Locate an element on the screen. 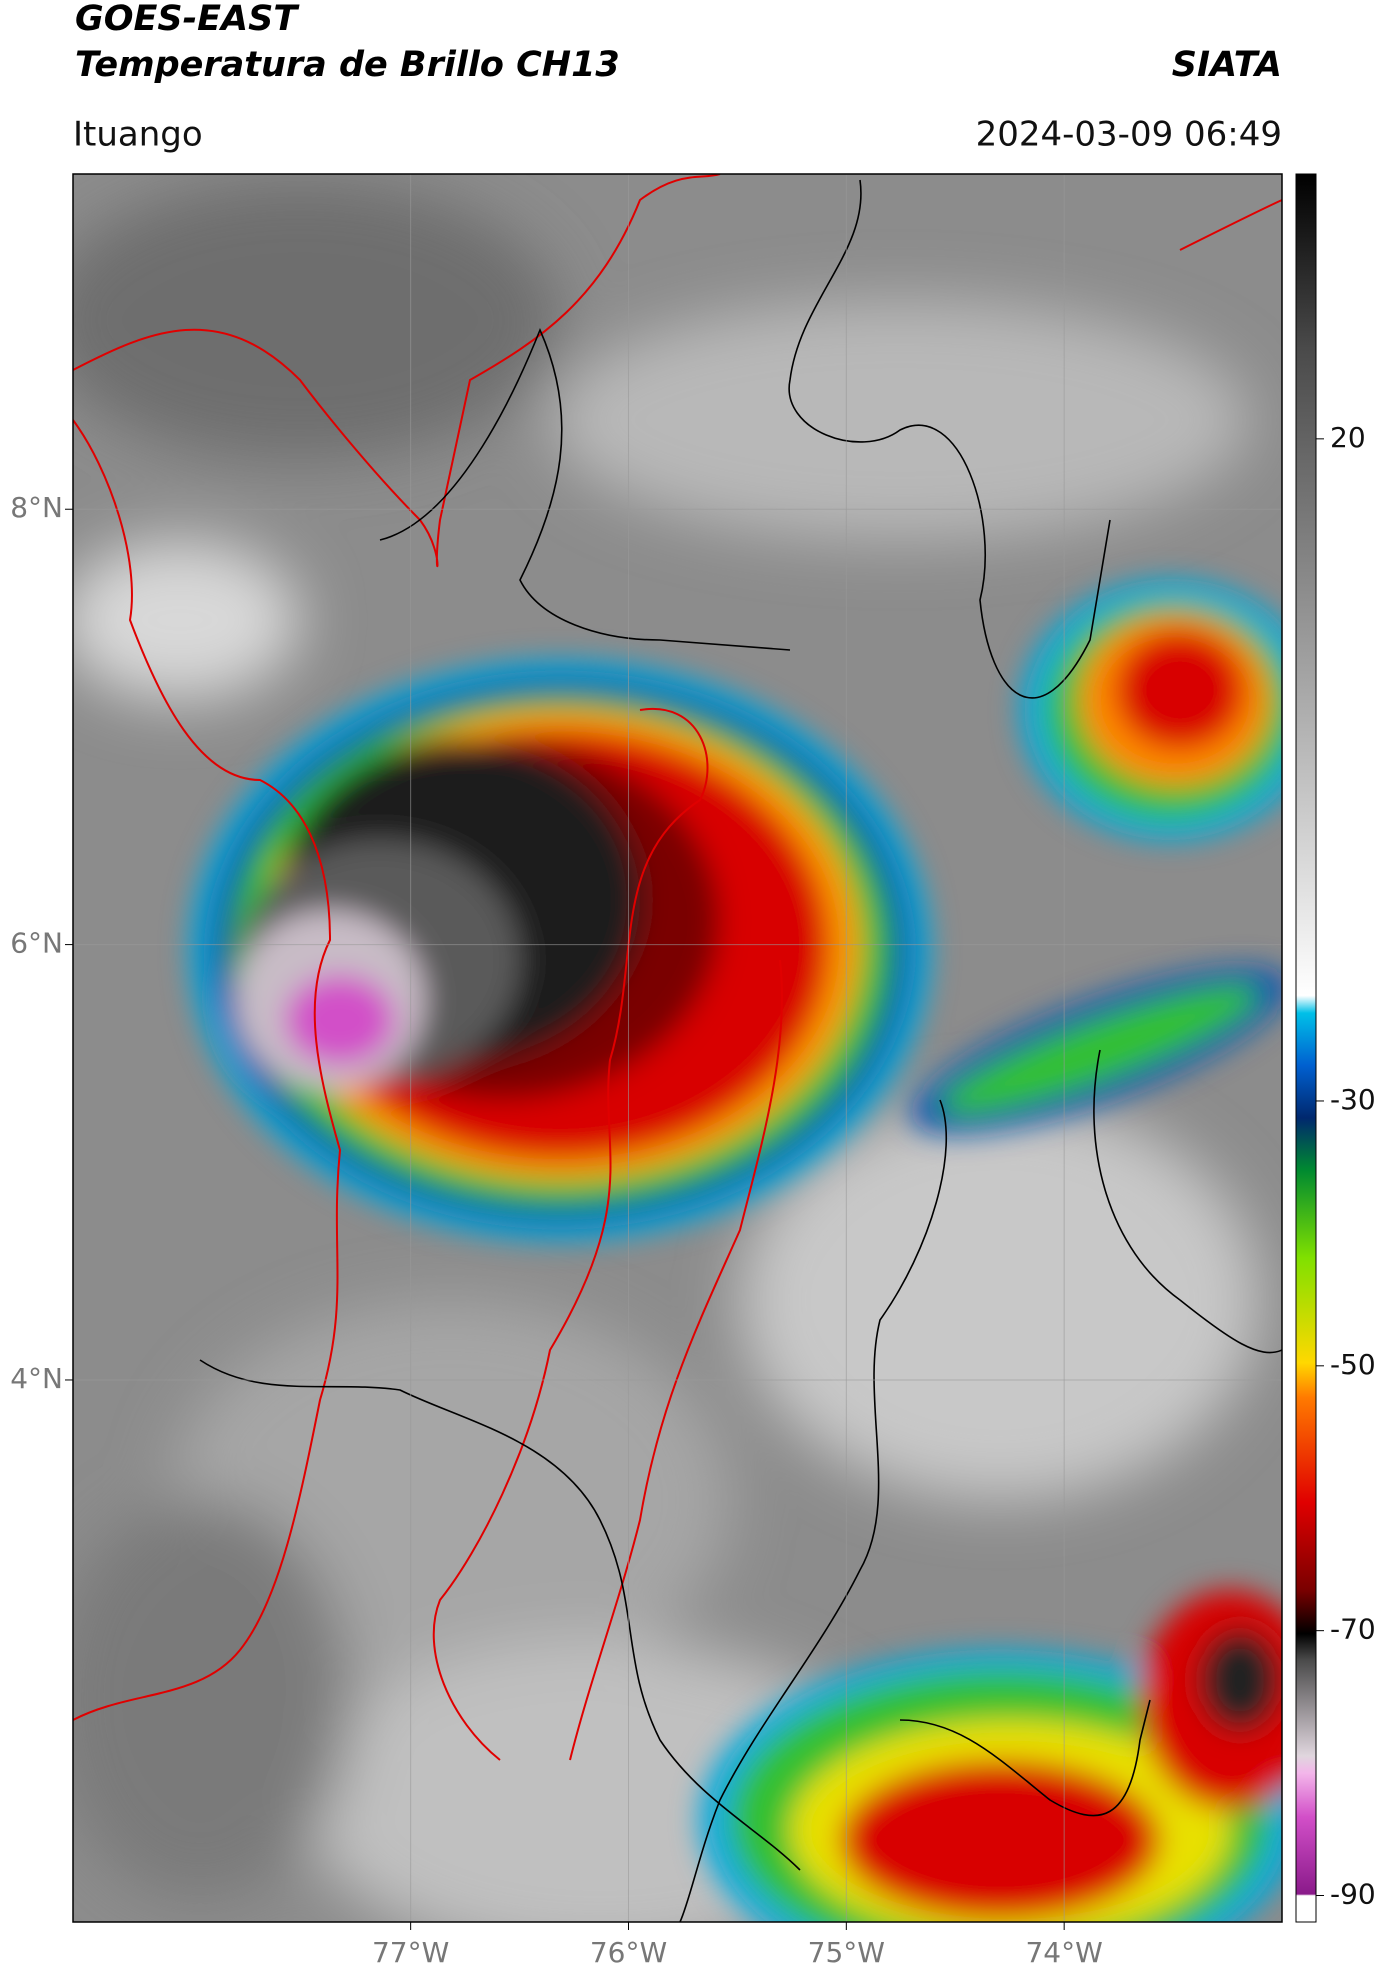 The width and height of the screenshot is (1384, 1985). location: Ituango is located at coordinates (138, 135).